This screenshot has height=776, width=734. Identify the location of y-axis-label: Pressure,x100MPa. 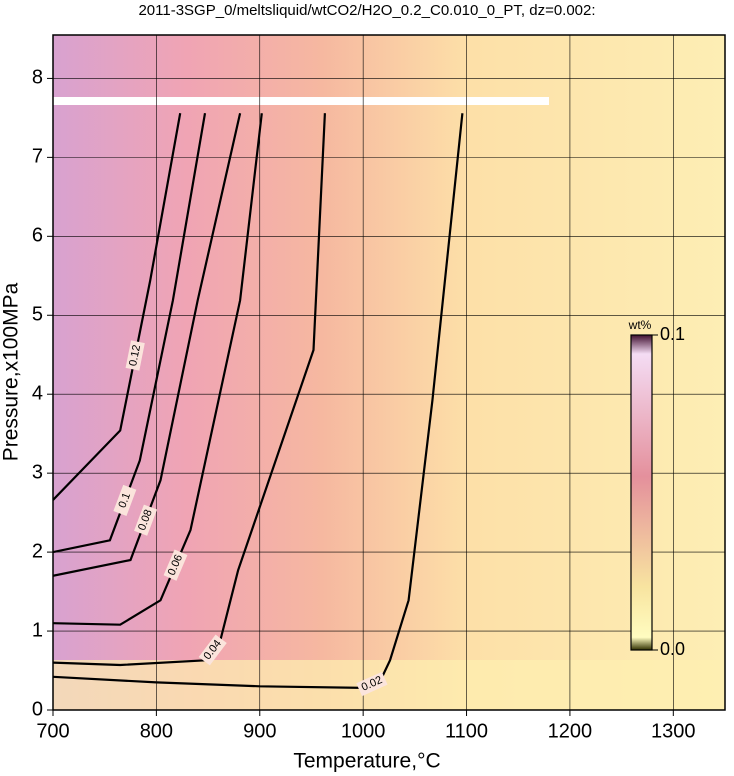
(11, 371).